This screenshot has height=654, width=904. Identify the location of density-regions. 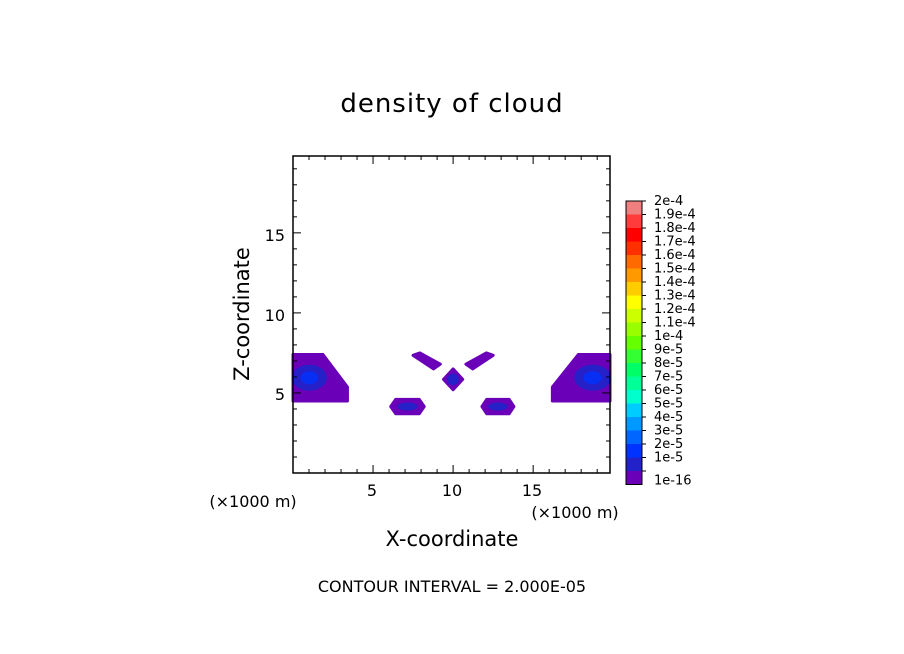
(451, 383).